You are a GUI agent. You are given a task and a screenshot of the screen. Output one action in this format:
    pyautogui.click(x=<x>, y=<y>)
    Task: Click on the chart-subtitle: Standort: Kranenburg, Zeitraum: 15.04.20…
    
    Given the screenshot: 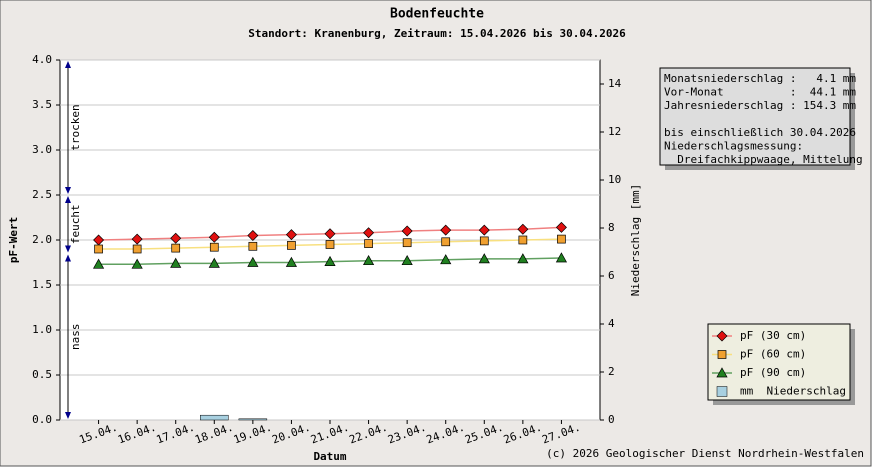 What is the action you would take?
    pyautogui.click(x=437, y=33)
    